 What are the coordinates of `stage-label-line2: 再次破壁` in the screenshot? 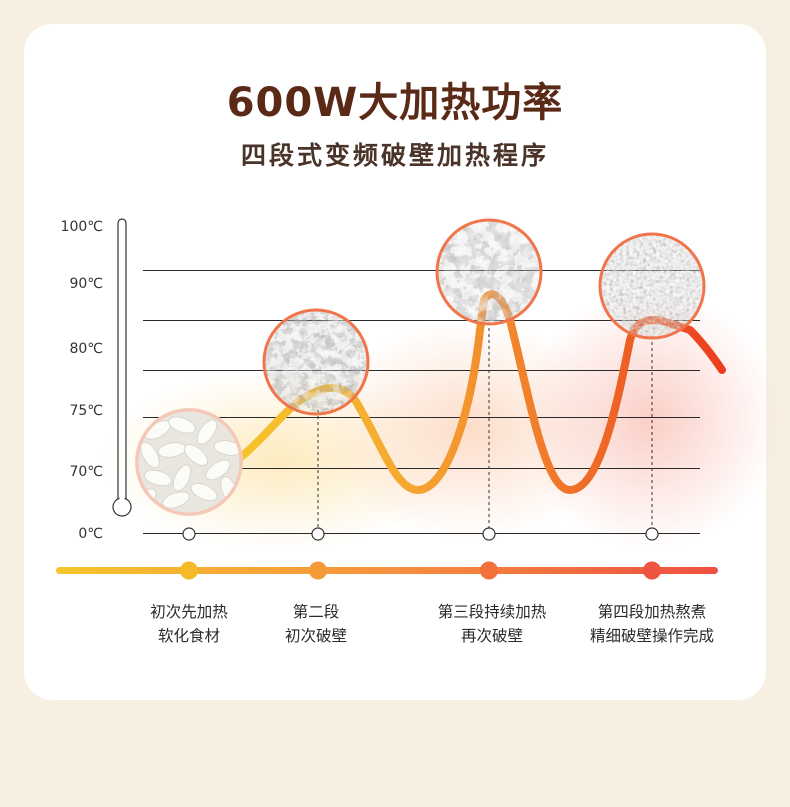 It's located at (491, 636).